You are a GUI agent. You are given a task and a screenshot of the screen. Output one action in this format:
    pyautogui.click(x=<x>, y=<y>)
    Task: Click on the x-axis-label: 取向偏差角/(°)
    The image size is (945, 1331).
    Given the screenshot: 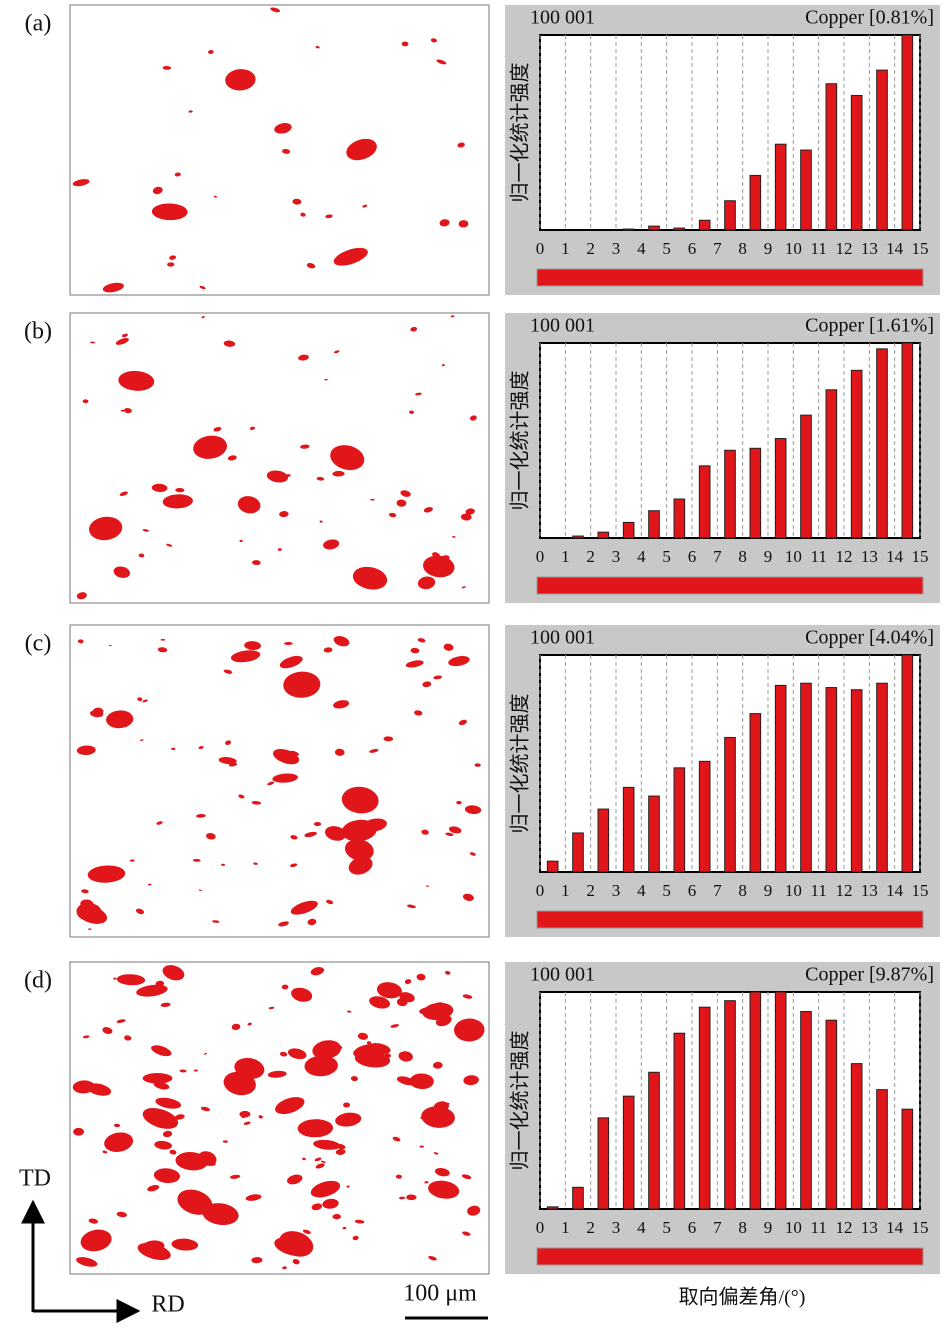 What is the action you would take?
    pyautogui.click(x=742, y=1297)
    